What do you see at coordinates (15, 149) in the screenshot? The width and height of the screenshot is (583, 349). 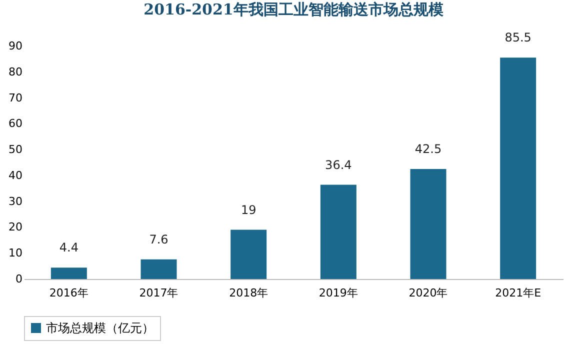 I see `y-tick-label: 50` at bounding box center [15, 149].